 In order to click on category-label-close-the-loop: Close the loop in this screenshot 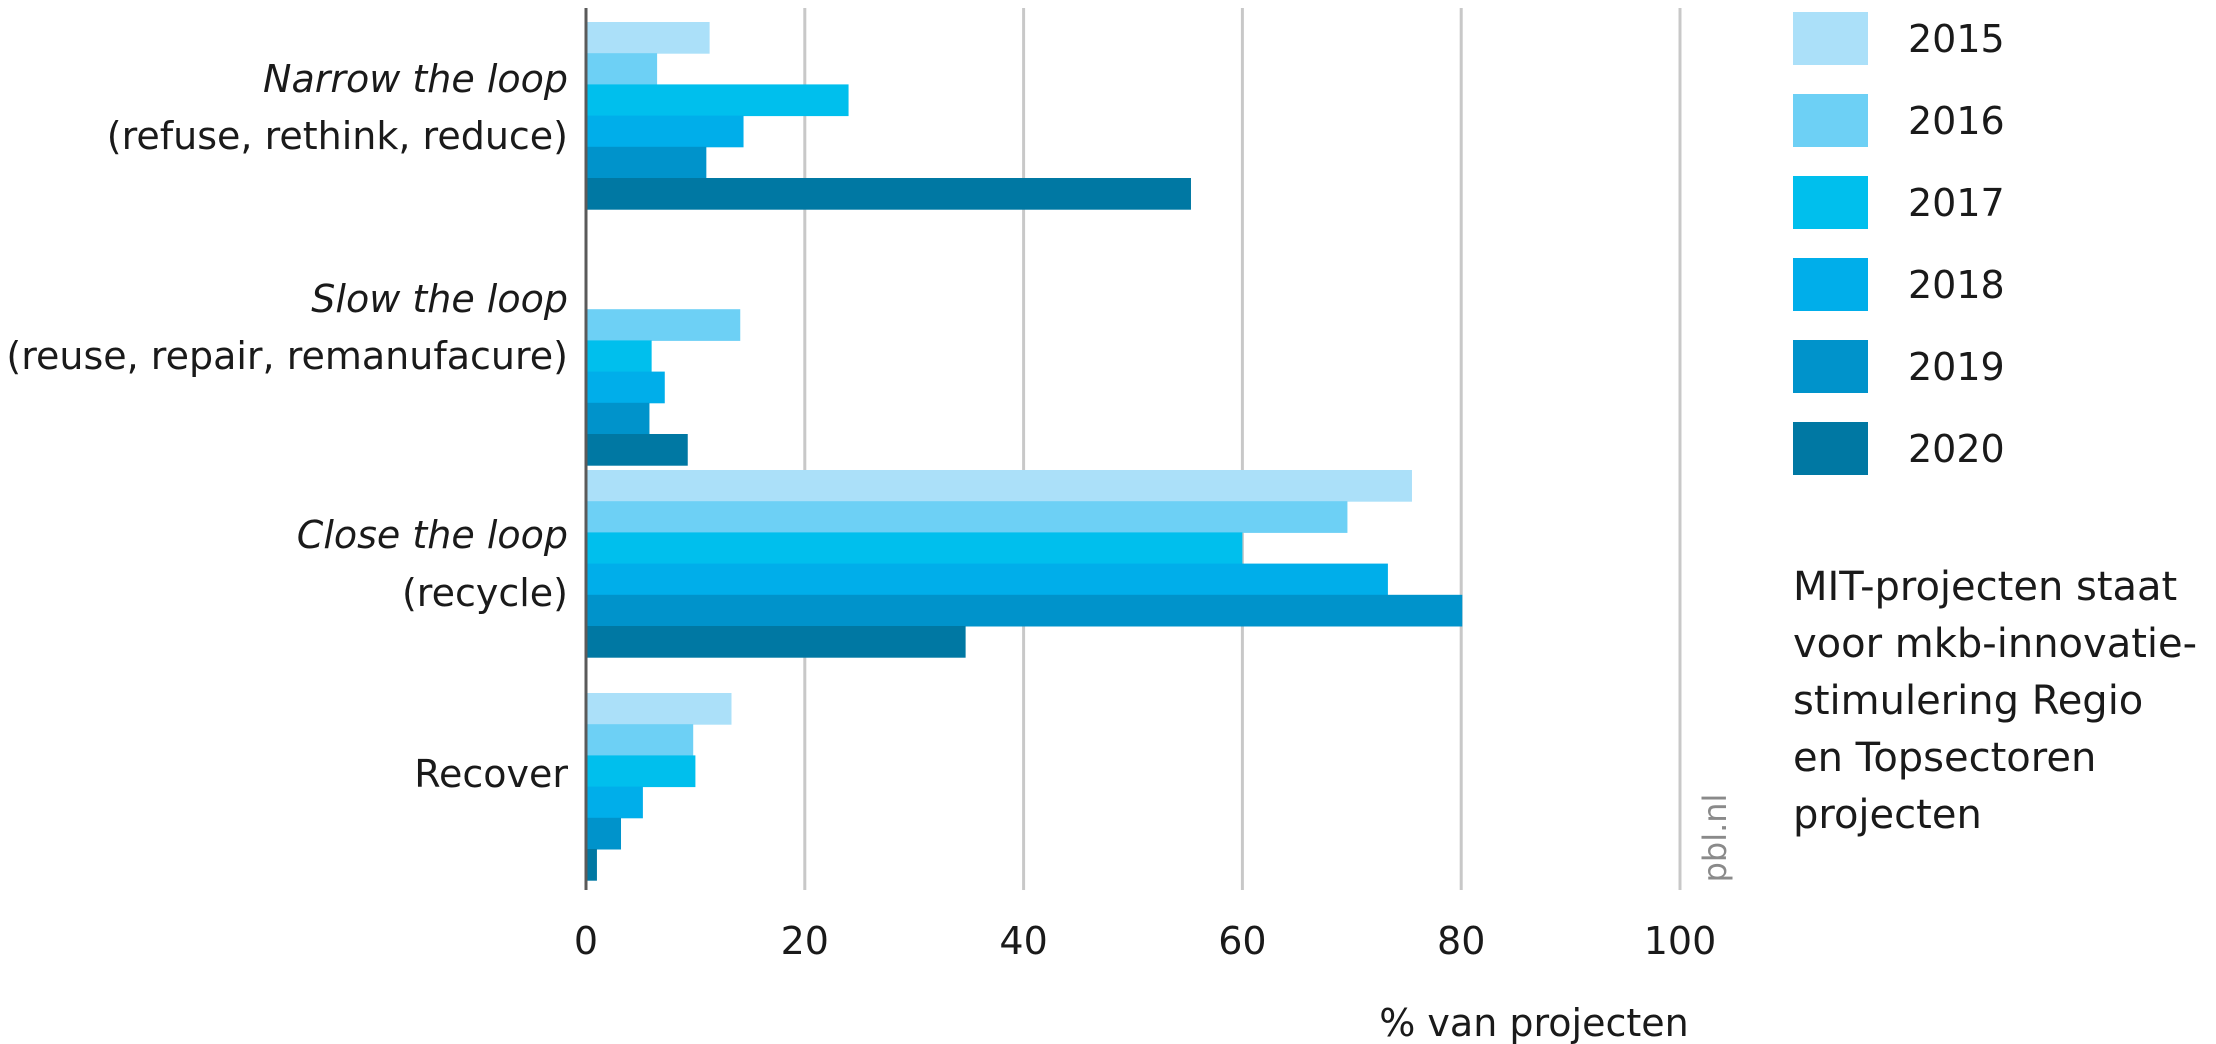, I will do `click(432, 535)`.